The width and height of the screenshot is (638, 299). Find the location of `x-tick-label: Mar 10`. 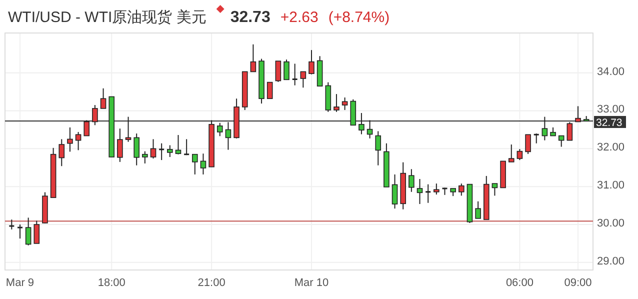

x-tick-label: Mar 10 is located at coordinates (311, 283).